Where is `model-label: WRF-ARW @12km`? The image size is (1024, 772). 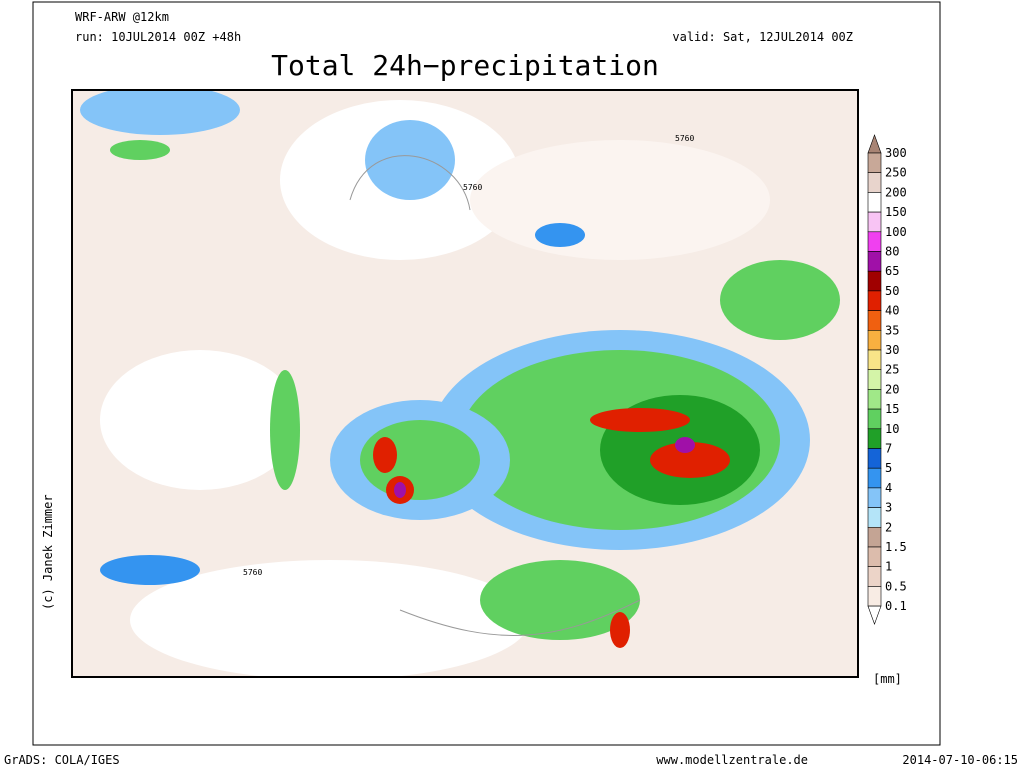 model-label: WRF-ARW @12km is located at coordinates (122, 17).